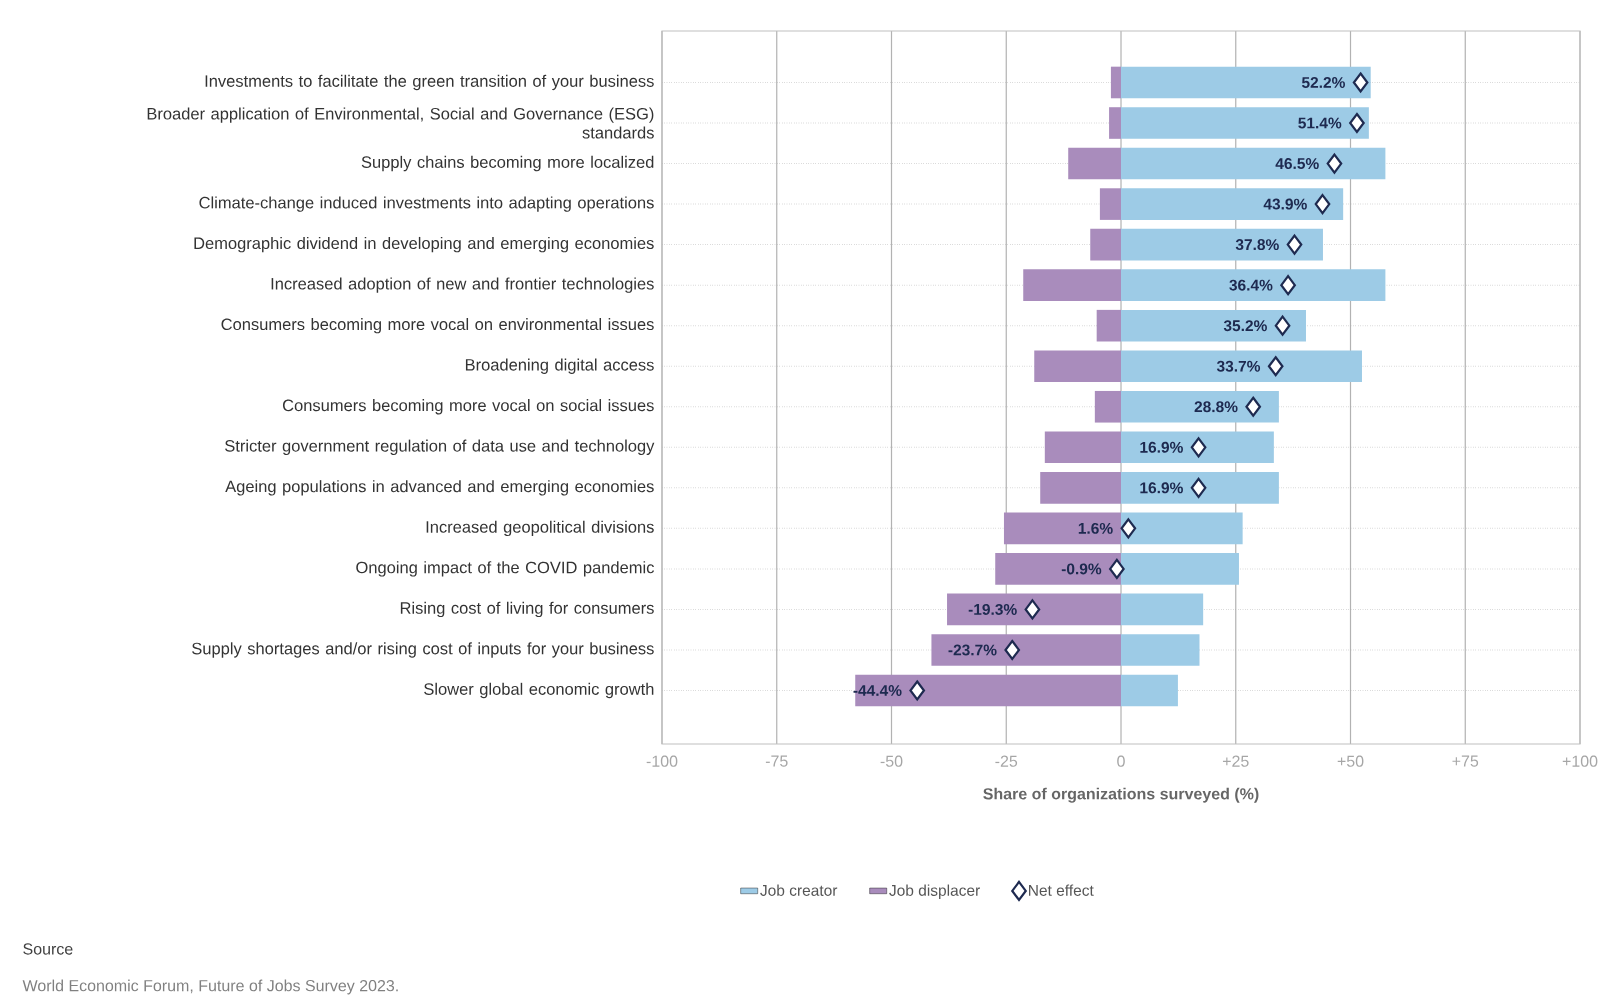 The image size is (1617, 1004). What do you see at coordinates (48, 949) in the screenshot?
I see `text: Source` at bounding box center [48, 949].